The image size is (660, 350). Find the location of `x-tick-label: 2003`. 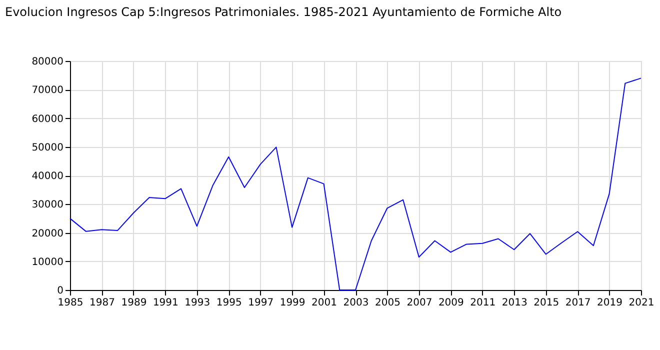

x-tick-label: 2003 is located at coordinates (356, 303).